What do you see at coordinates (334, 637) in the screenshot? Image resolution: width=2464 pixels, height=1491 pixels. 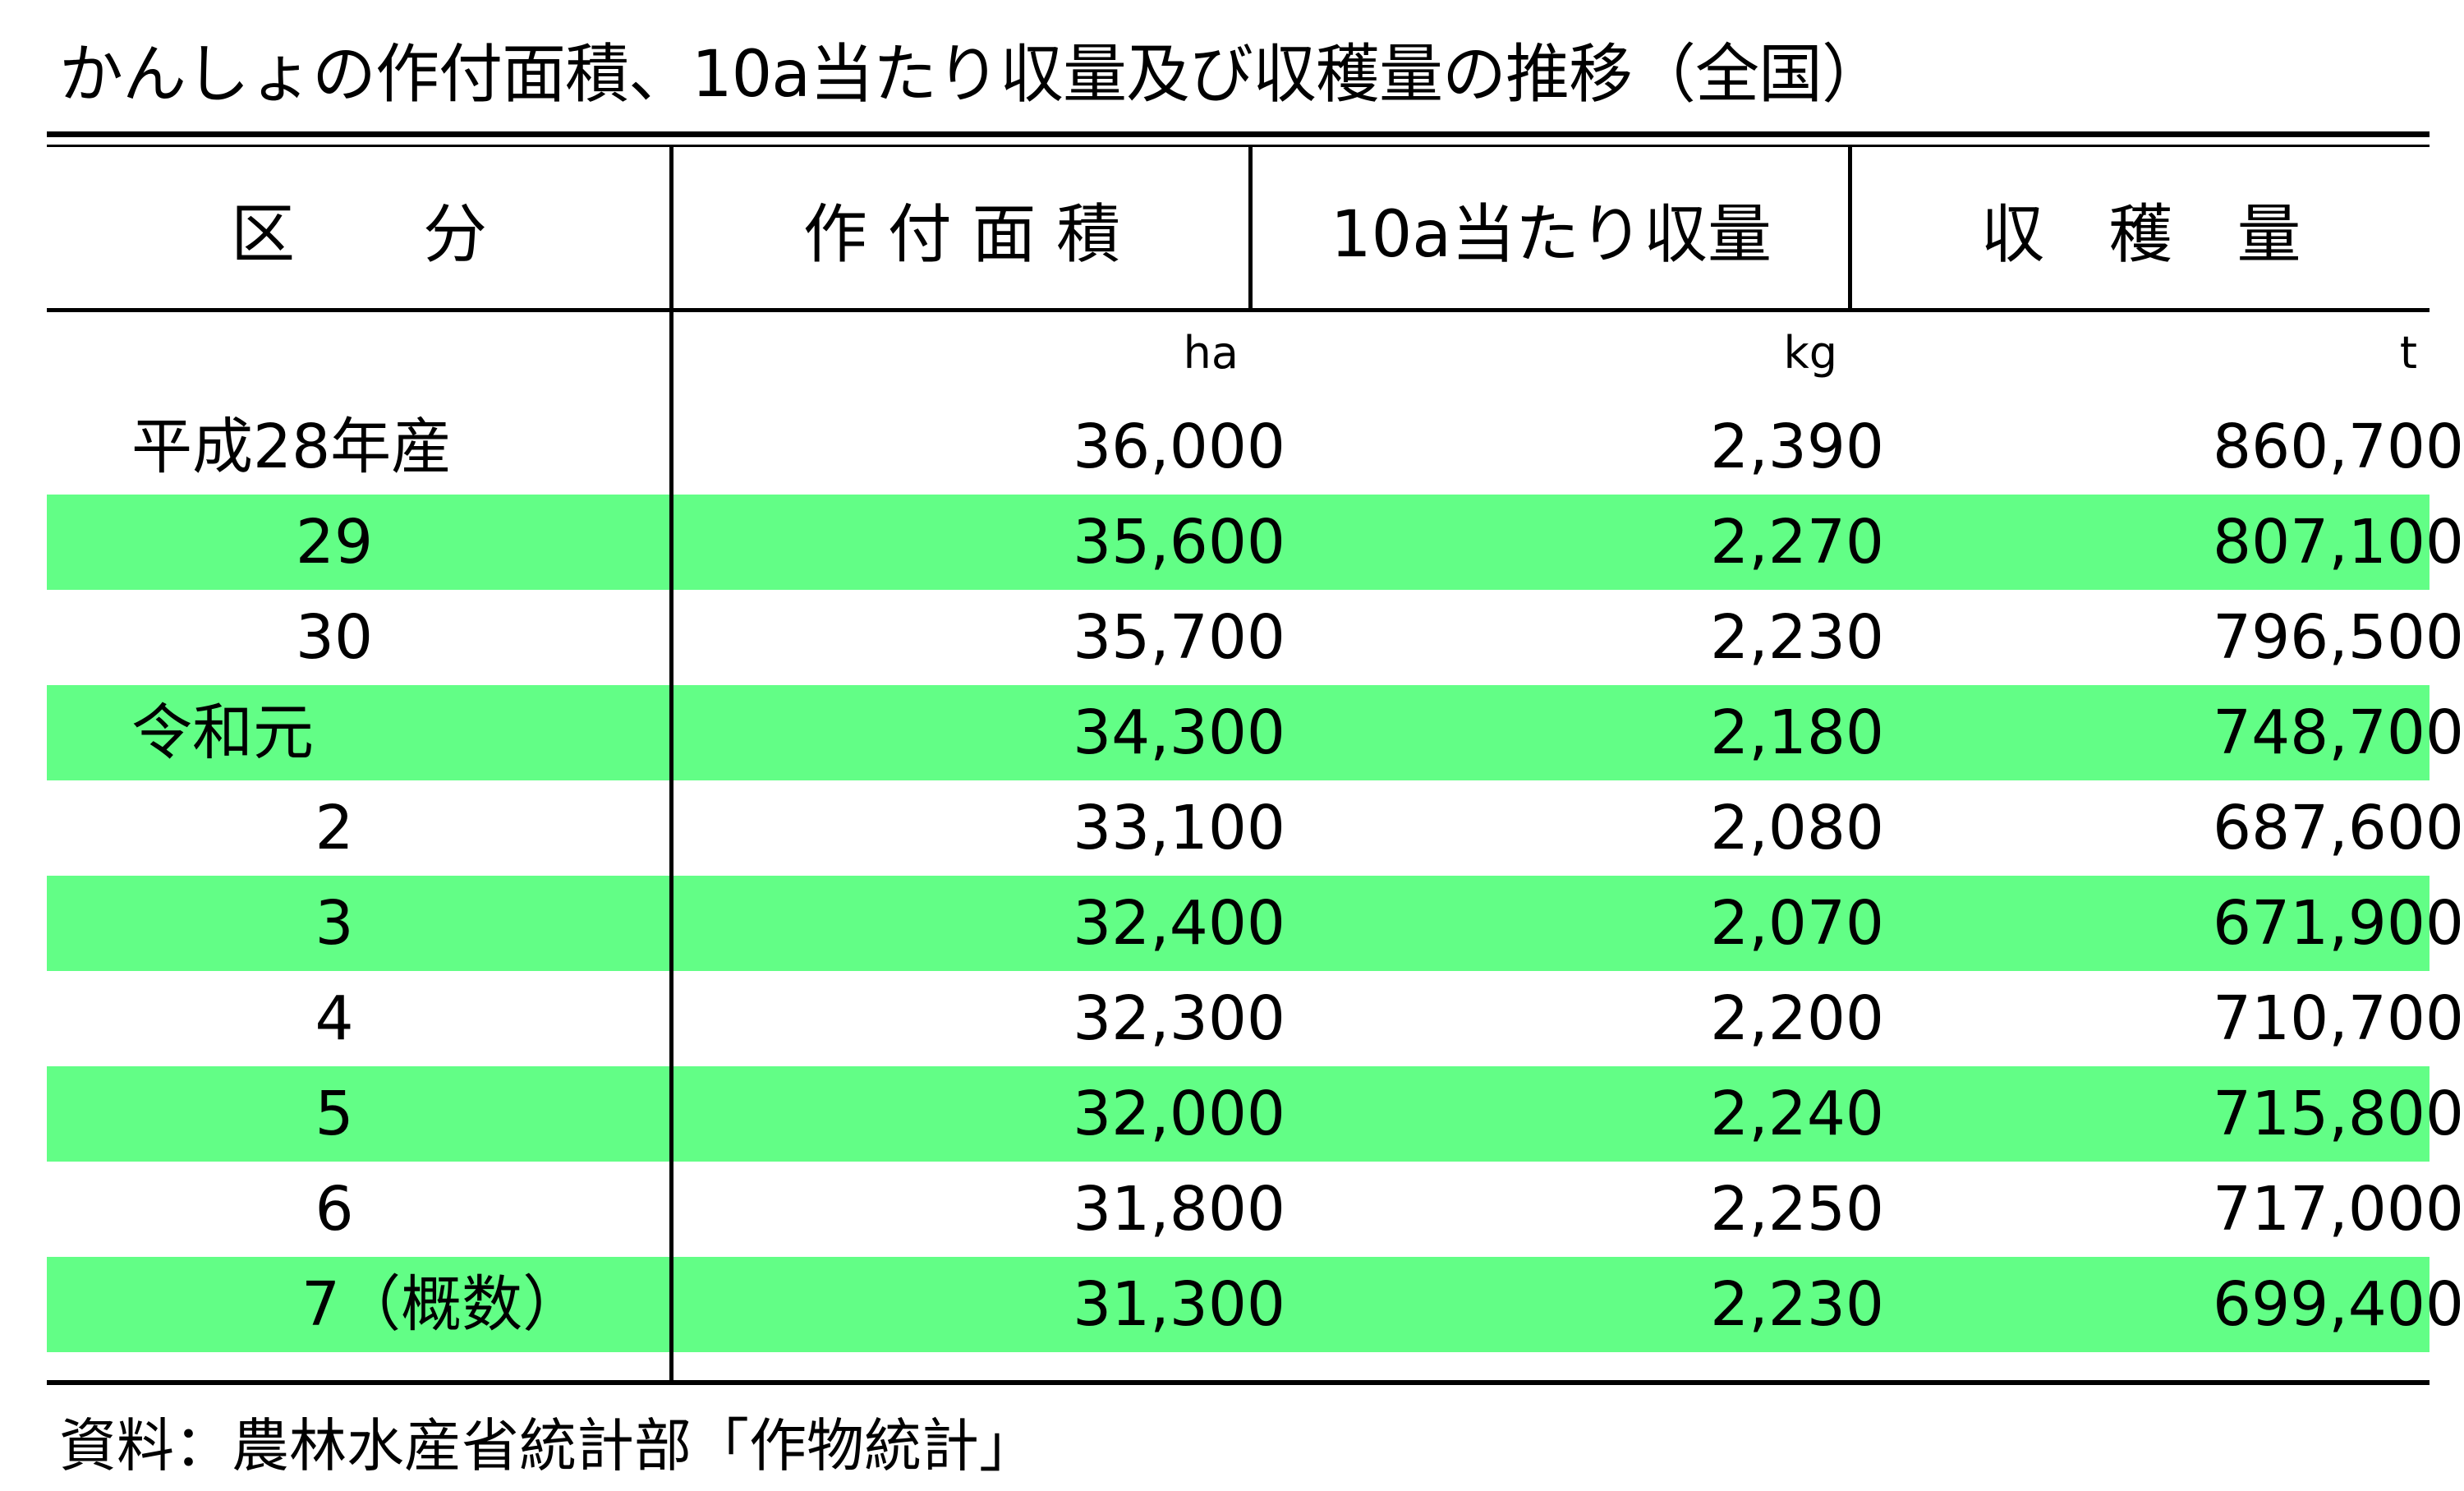 I see `cell-category: 30` at bounding box center [334, 637].